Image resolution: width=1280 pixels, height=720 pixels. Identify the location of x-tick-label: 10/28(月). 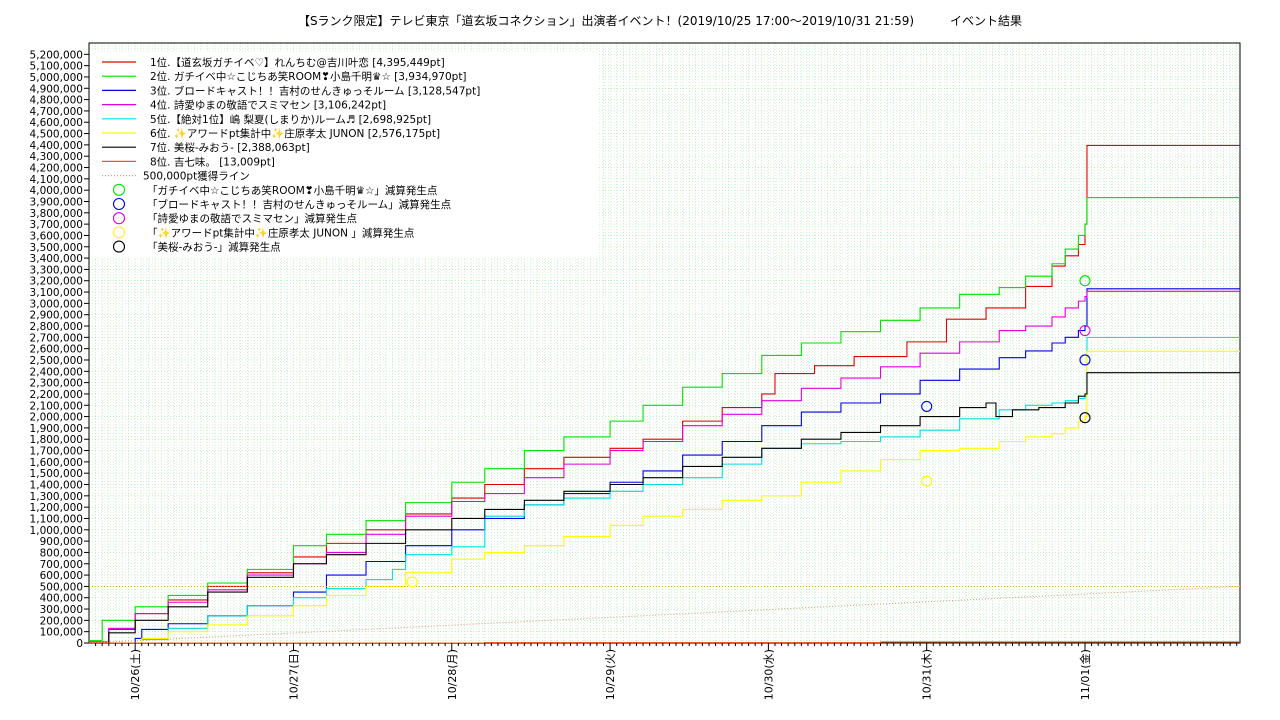
(452, 674).